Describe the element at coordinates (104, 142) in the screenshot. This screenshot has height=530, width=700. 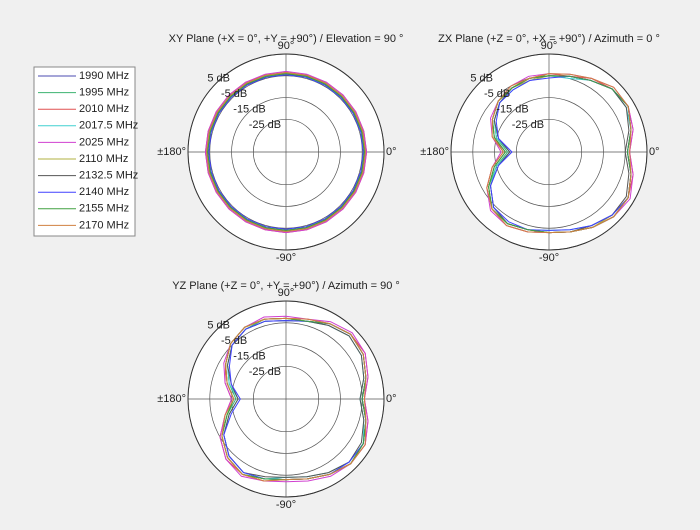
I see `legend-label: 2025 MHz` at that location.